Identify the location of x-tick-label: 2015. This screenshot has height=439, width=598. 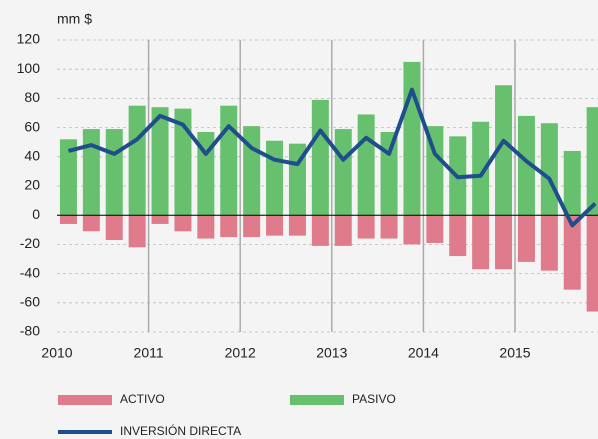
(514, 353).